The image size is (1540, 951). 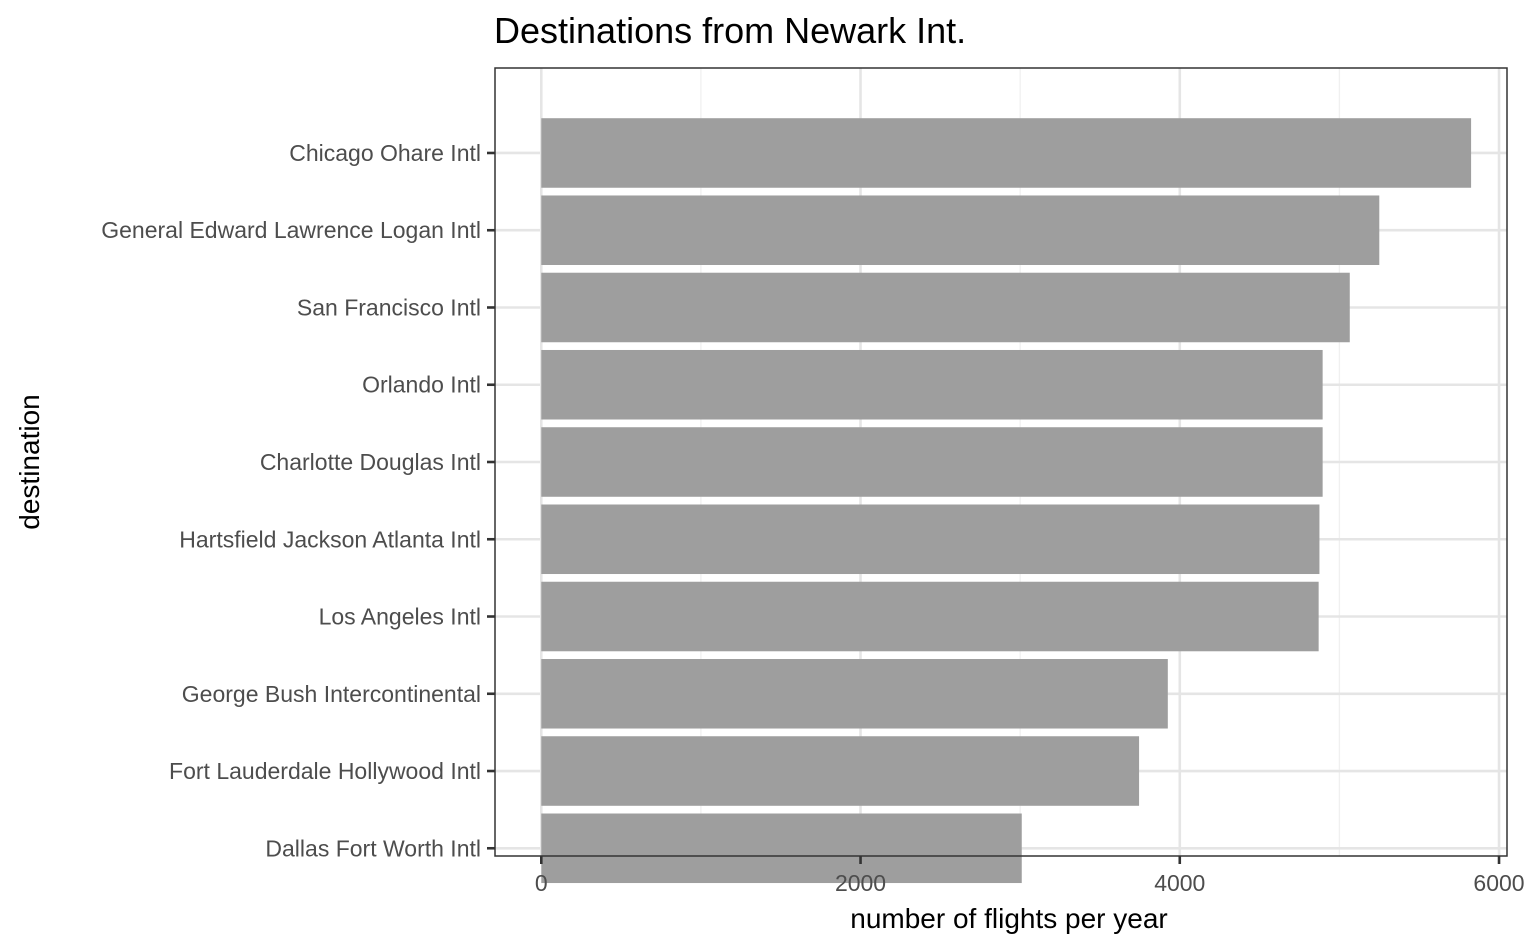 I want to click on y-tick-label: San Francisco Intl, so click(x=389, y=307).